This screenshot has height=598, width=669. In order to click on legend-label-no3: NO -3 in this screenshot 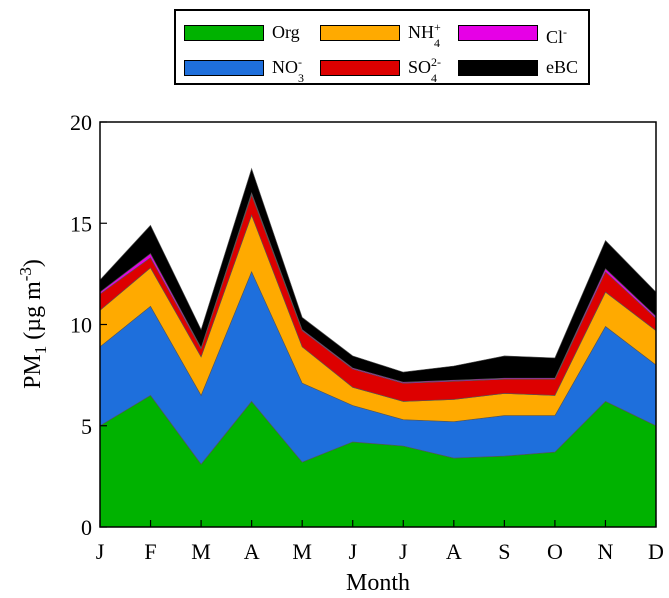, I will do `click(288, 69)`.